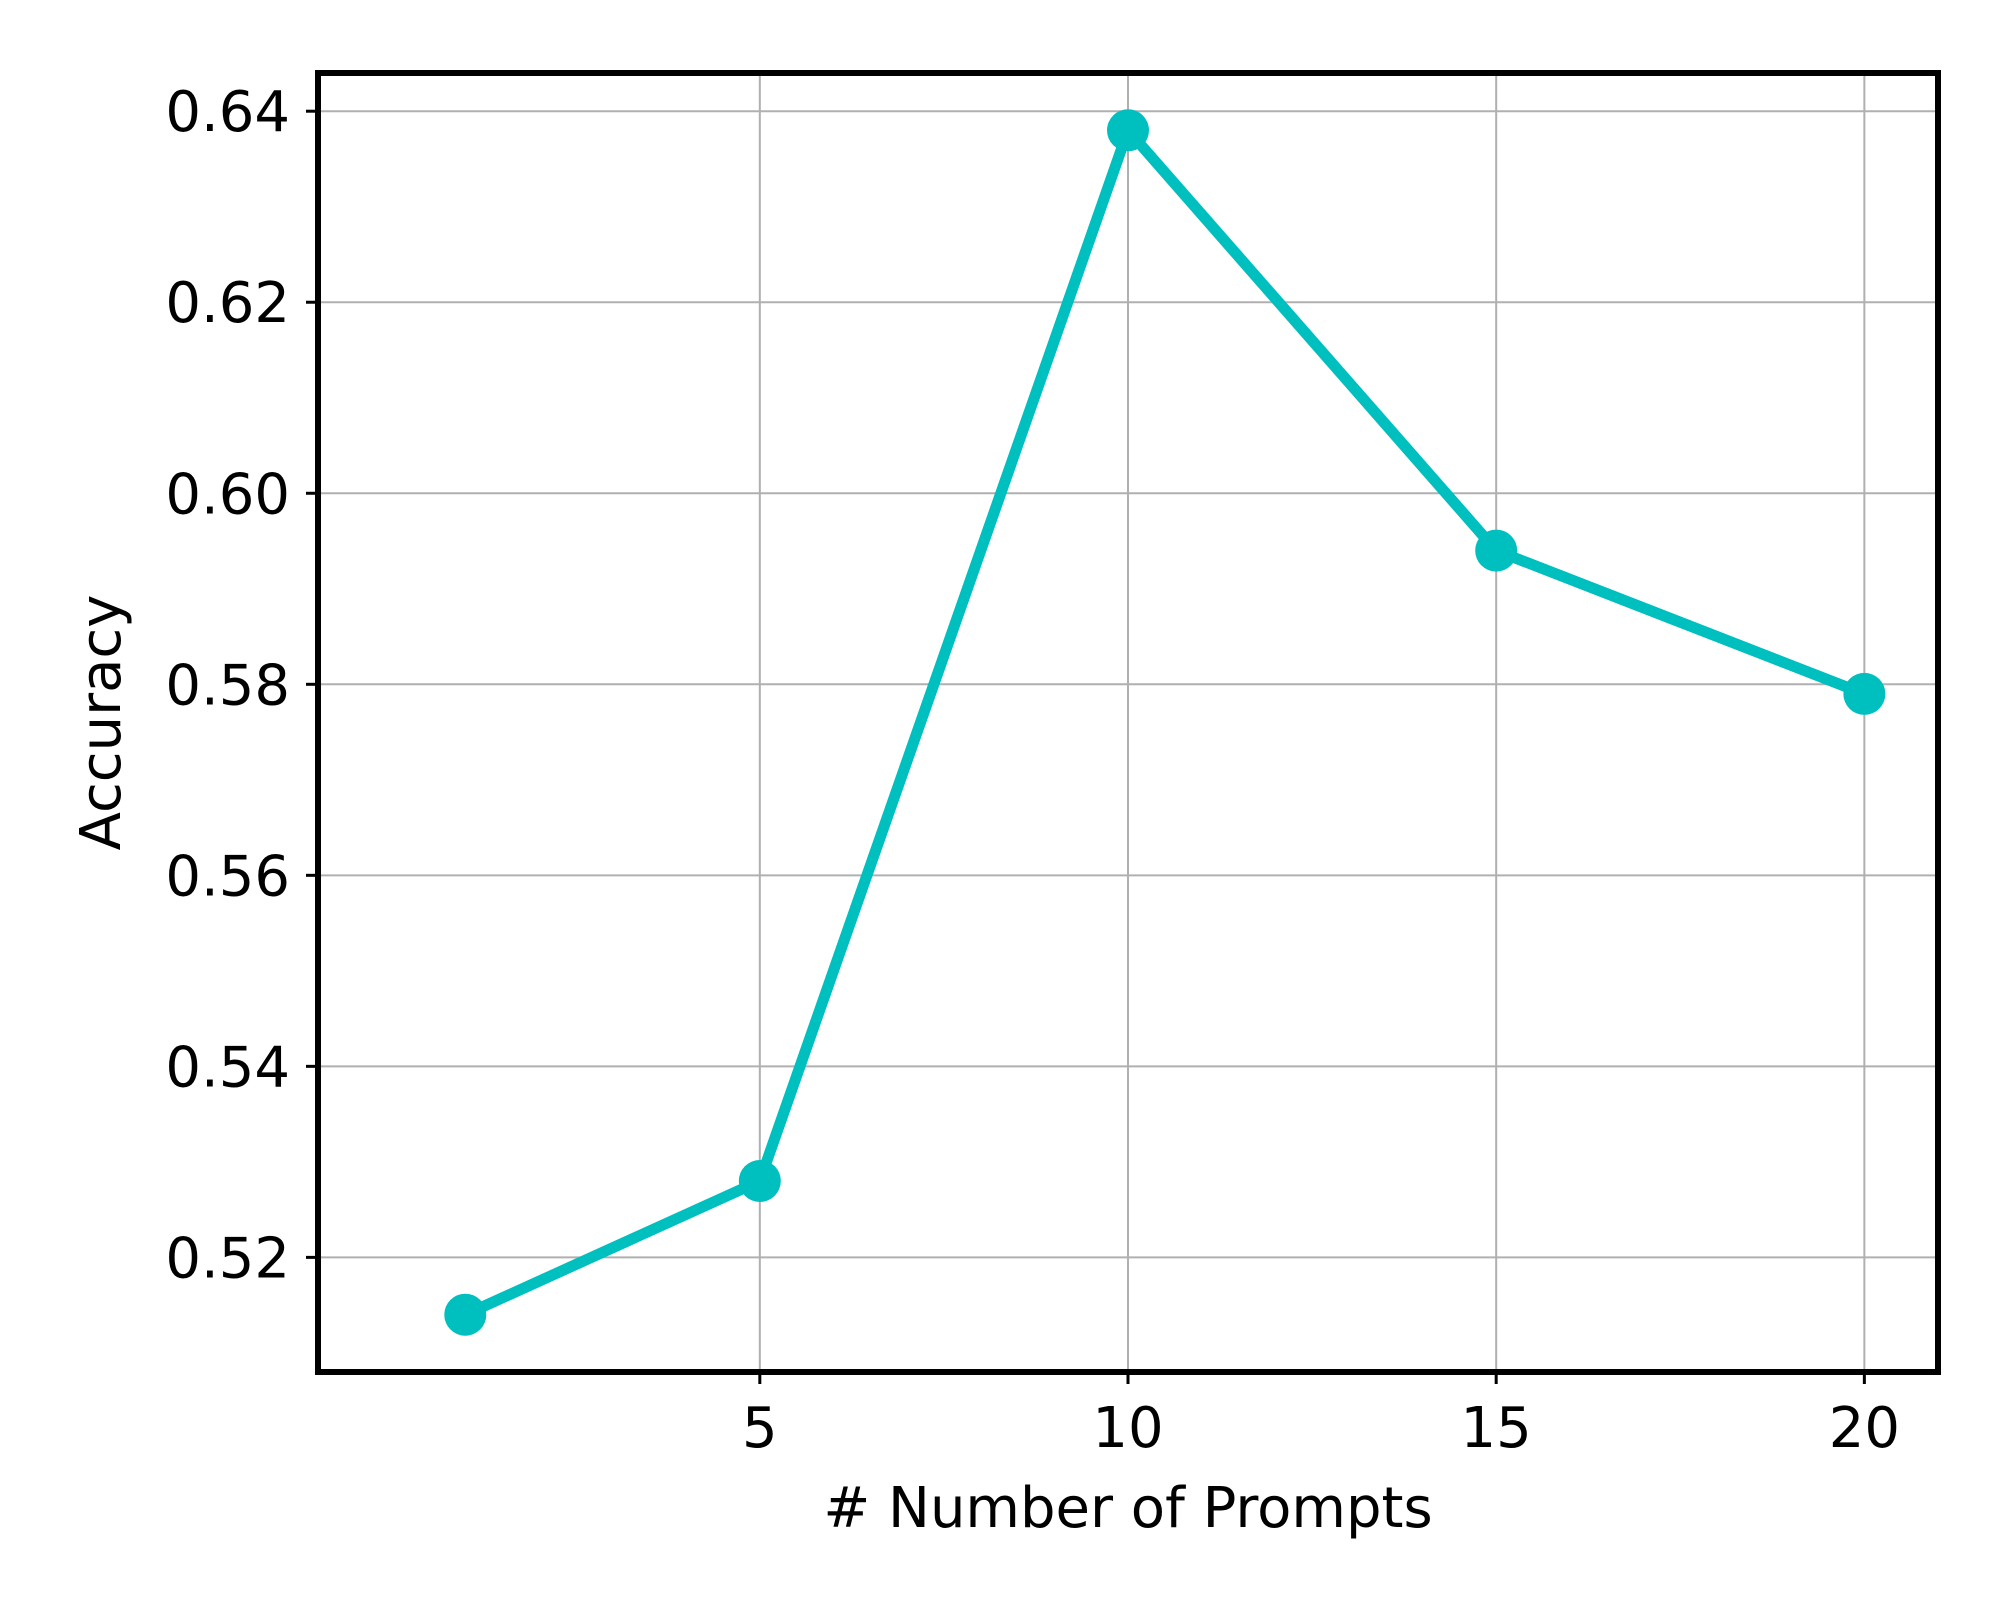 The image size is (2000, 1600). I want to click on y-tick-label: 0.54, so click(227, 1067).